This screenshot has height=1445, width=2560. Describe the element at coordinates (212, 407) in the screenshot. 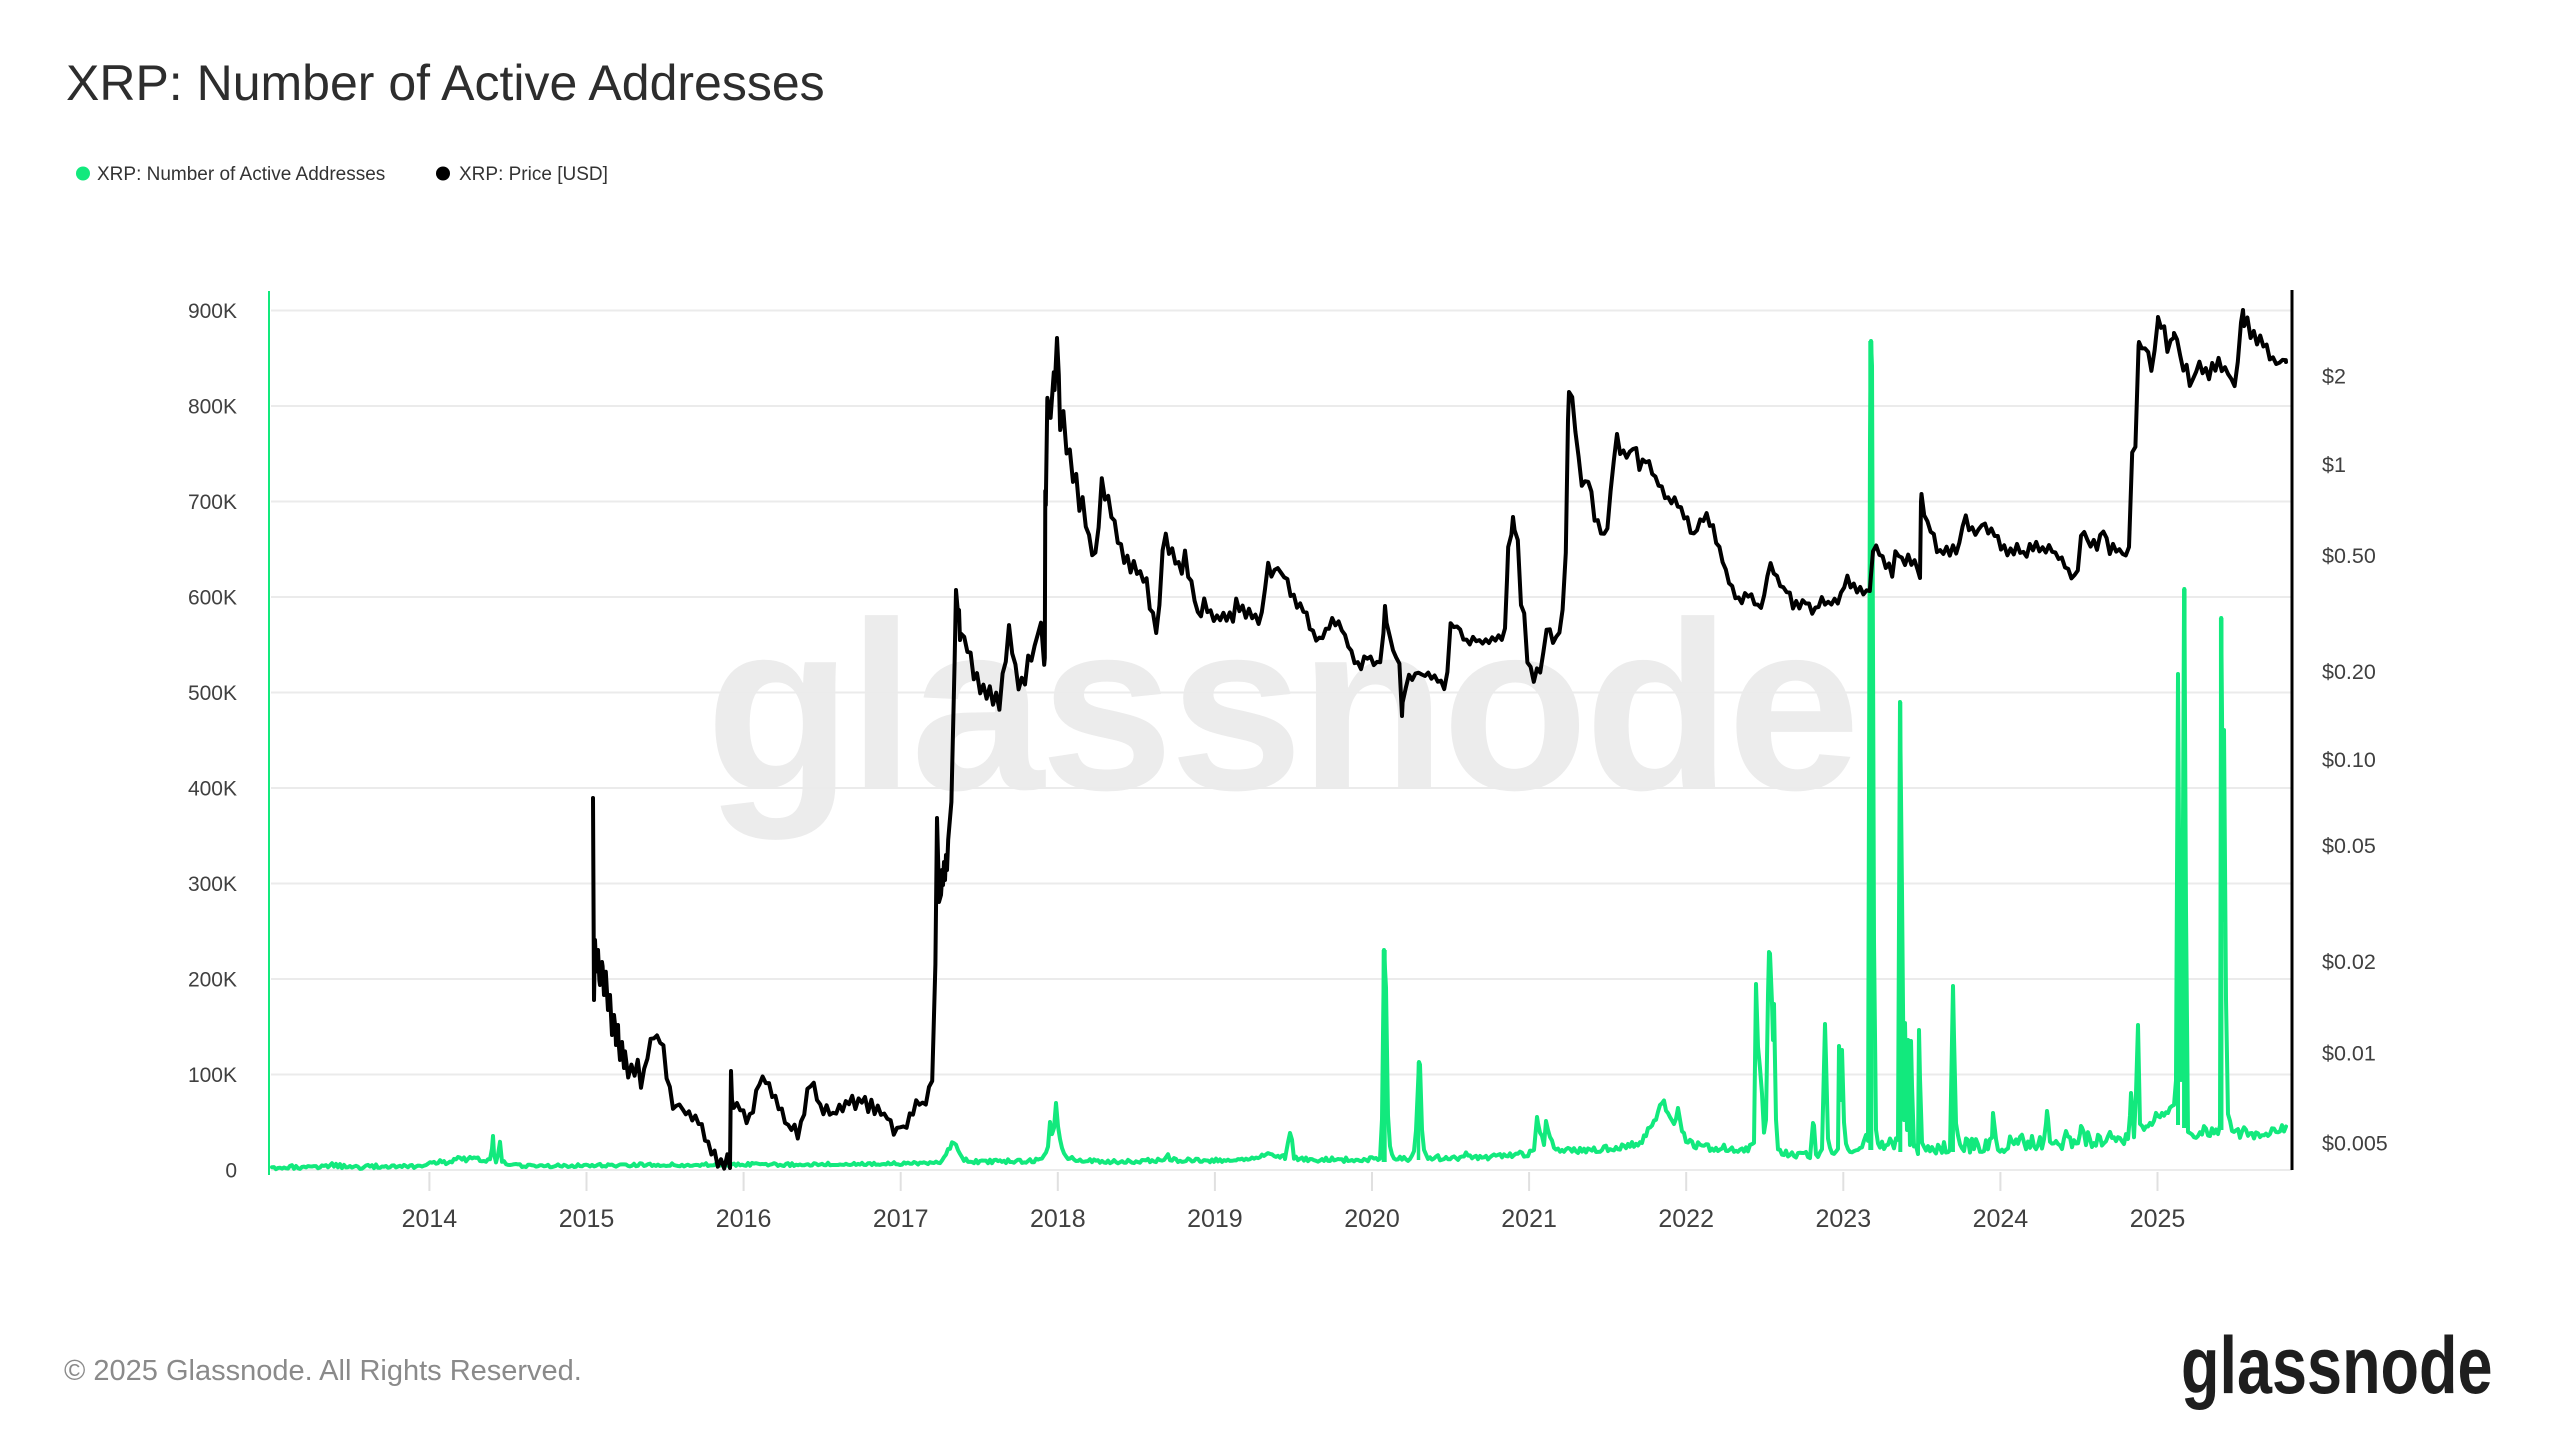

I see `svg-text: 800K` at that location.